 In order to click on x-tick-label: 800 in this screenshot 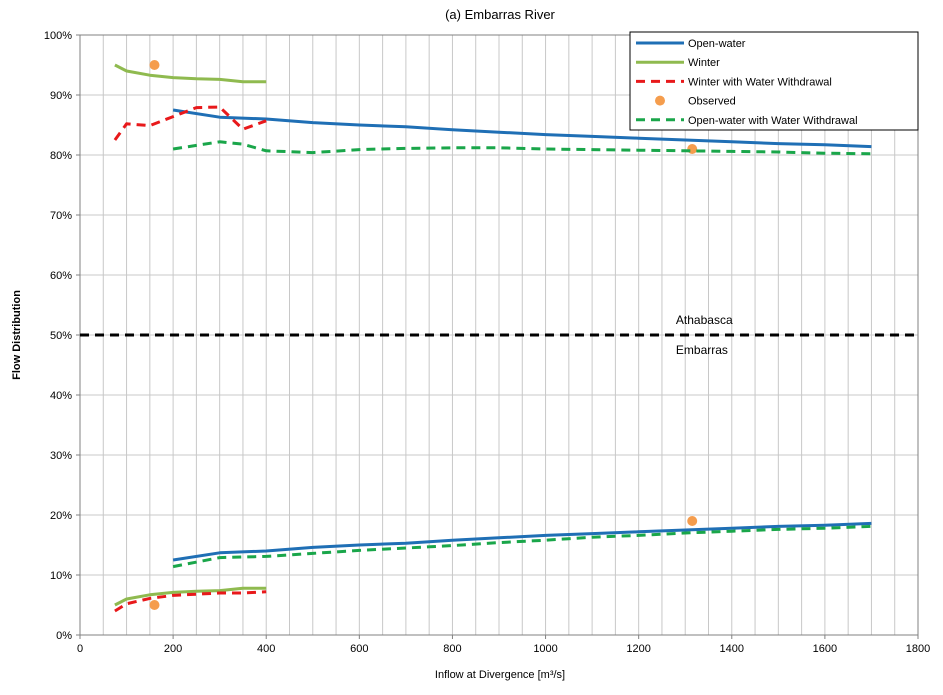, I will do `click(452, 649)`.